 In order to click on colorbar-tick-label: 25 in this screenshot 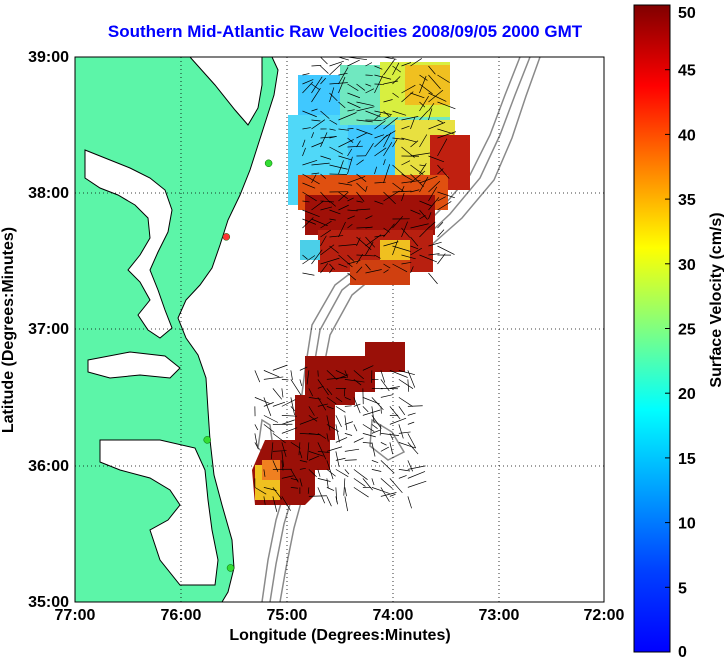, I will do `click(687, 330)`.